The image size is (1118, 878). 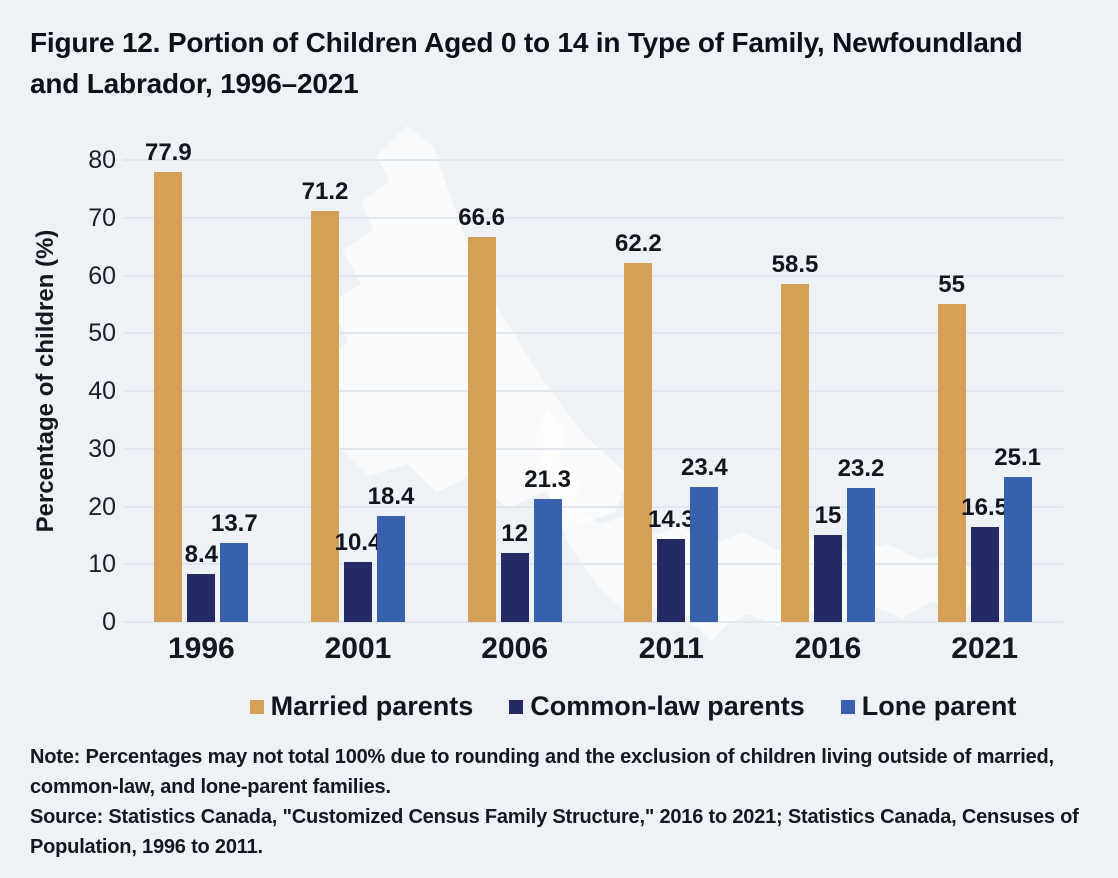 I want to click on bar-value-married-parents-2001: 71.2, so click(x=325, y=191).